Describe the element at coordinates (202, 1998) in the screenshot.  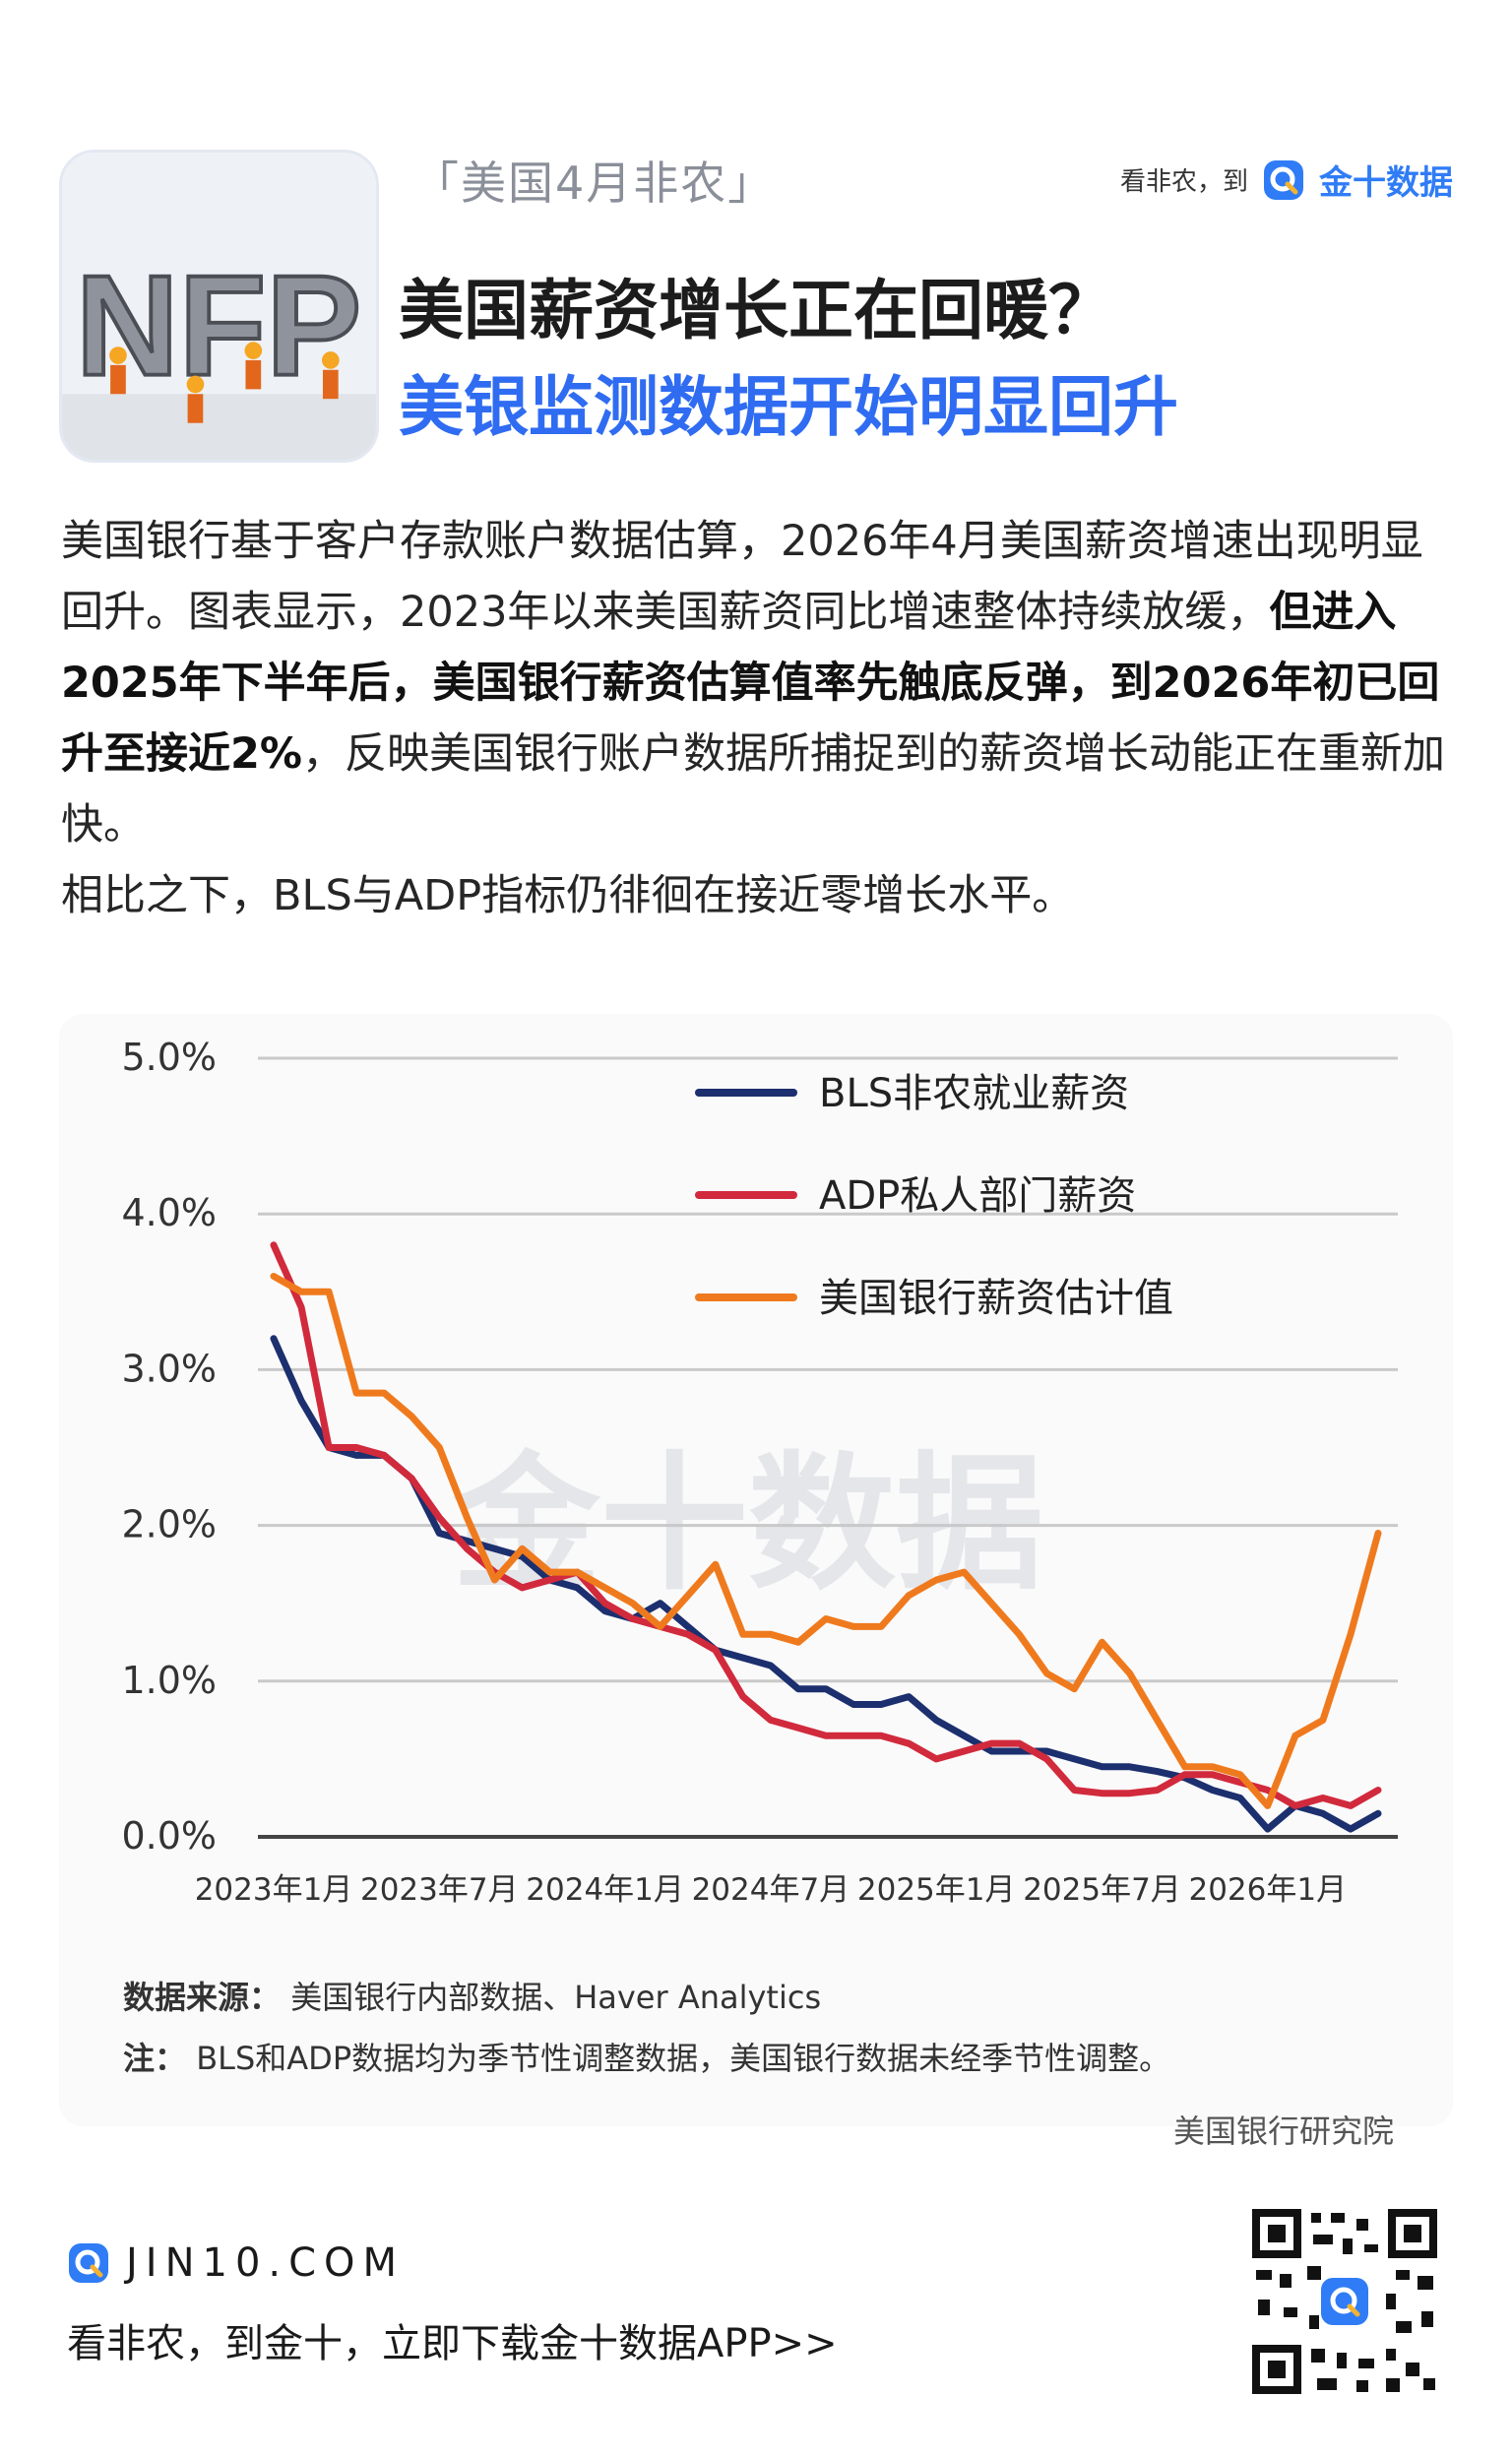
I see `source-label: 数据来源：` at that location.